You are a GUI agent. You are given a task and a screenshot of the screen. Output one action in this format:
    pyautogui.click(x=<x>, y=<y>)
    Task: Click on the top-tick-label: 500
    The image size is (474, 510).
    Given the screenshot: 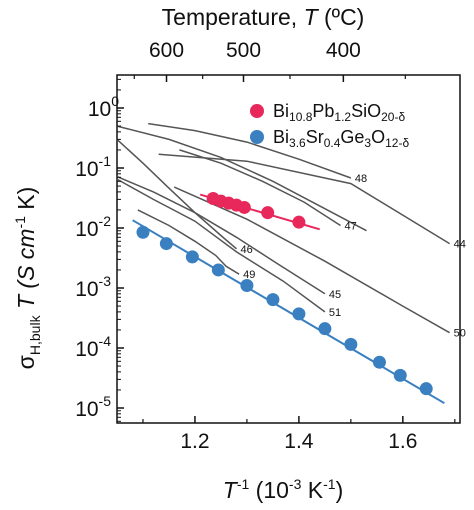 What is the action you would take?
    pyautogui.click(x=243, y=50)
    